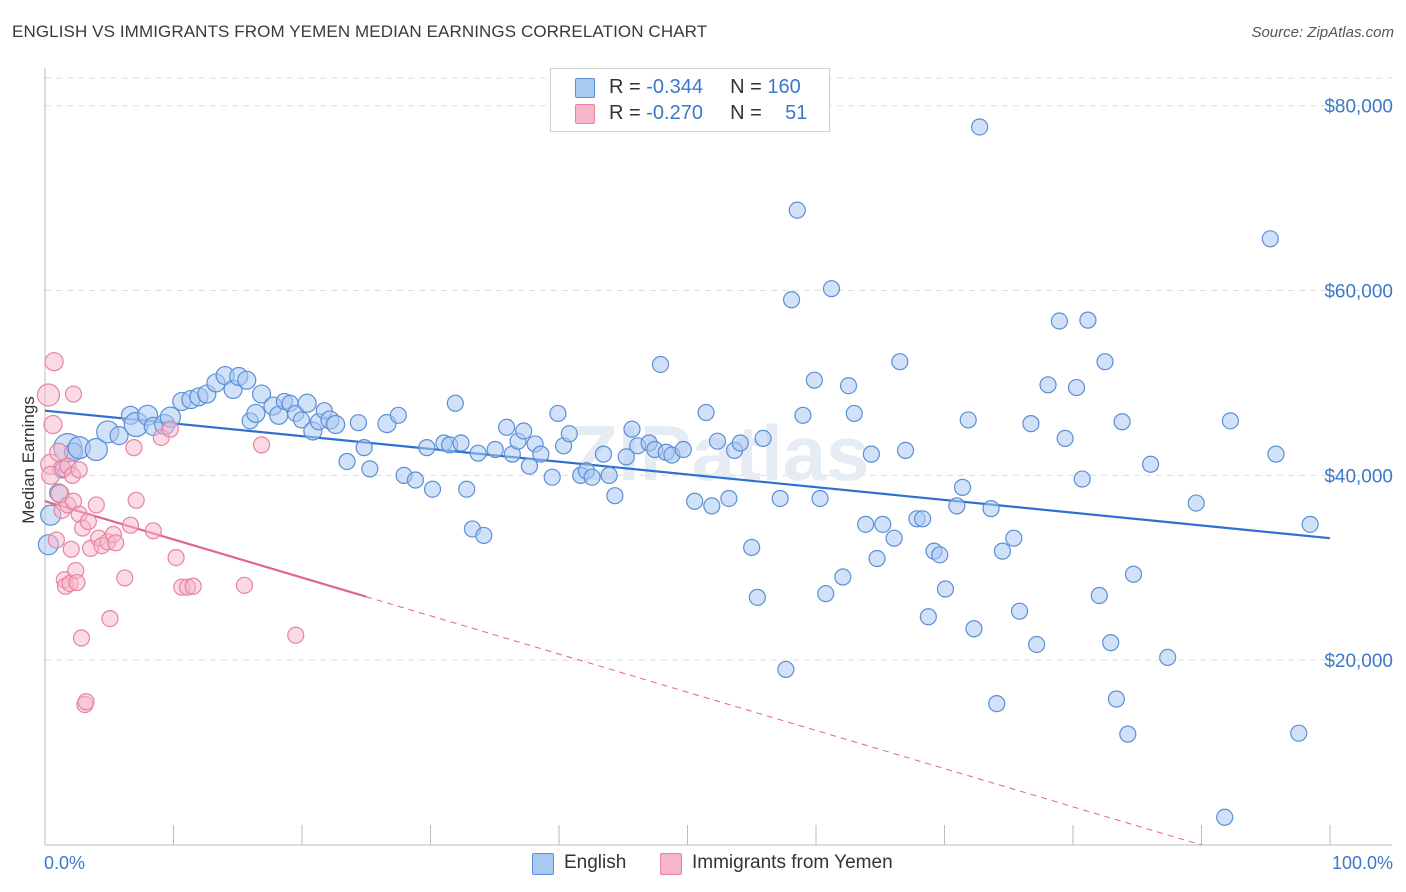  I want to click on bottom-legend-label-english: English, so click(595, 862).